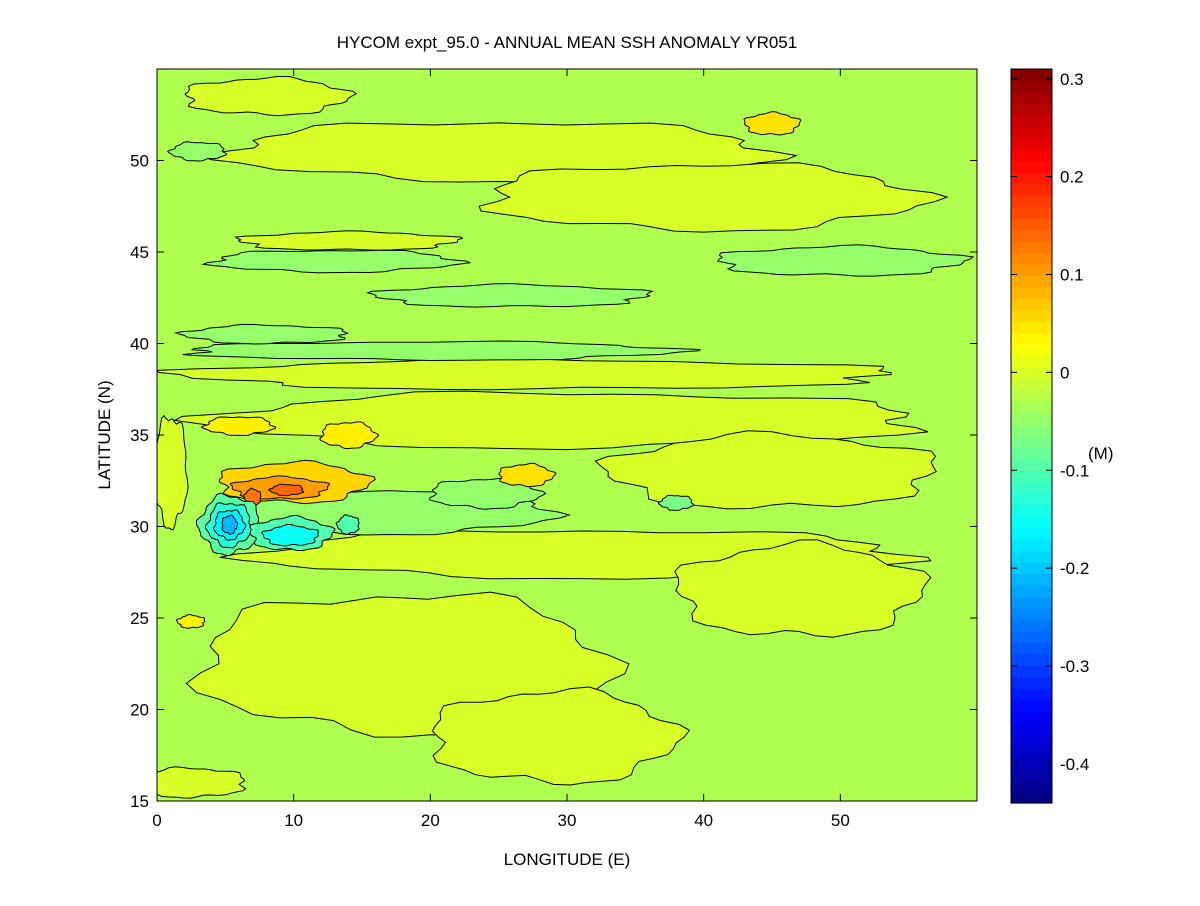 The height and width of the screenshot is (906, 1200). What do you see at coordinates (1100, 453) in the screenshot?
I see `colorbar-label: (M)` at bounding box center [1100, 453].